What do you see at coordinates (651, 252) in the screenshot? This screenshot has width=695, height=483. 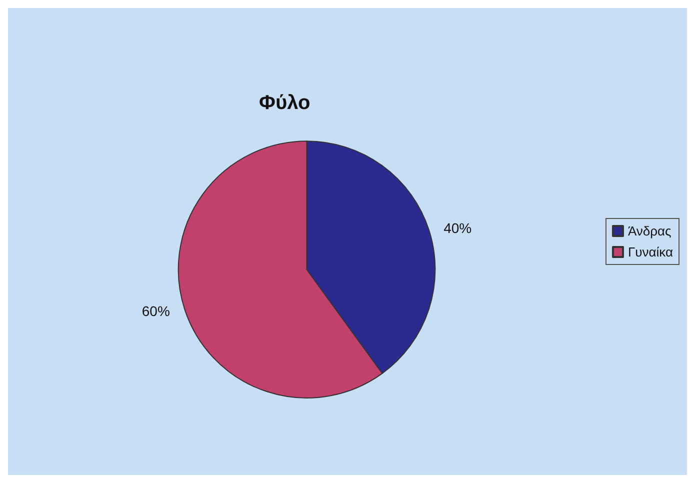 I see `legend-label: Γυναίκα` at bounding box center [651, 252].